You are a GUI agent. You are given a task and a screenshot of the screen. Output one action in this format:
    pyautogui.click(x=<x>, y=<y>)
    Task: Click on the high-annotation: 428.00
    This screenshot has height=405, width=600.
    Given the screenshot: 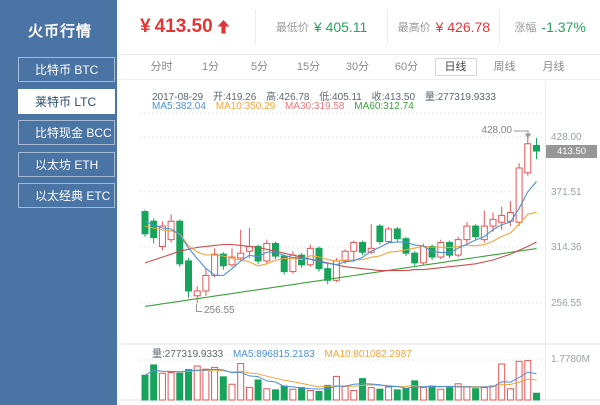 What is the action you would take?
    pyautogui.click(x=496, y=130)
    